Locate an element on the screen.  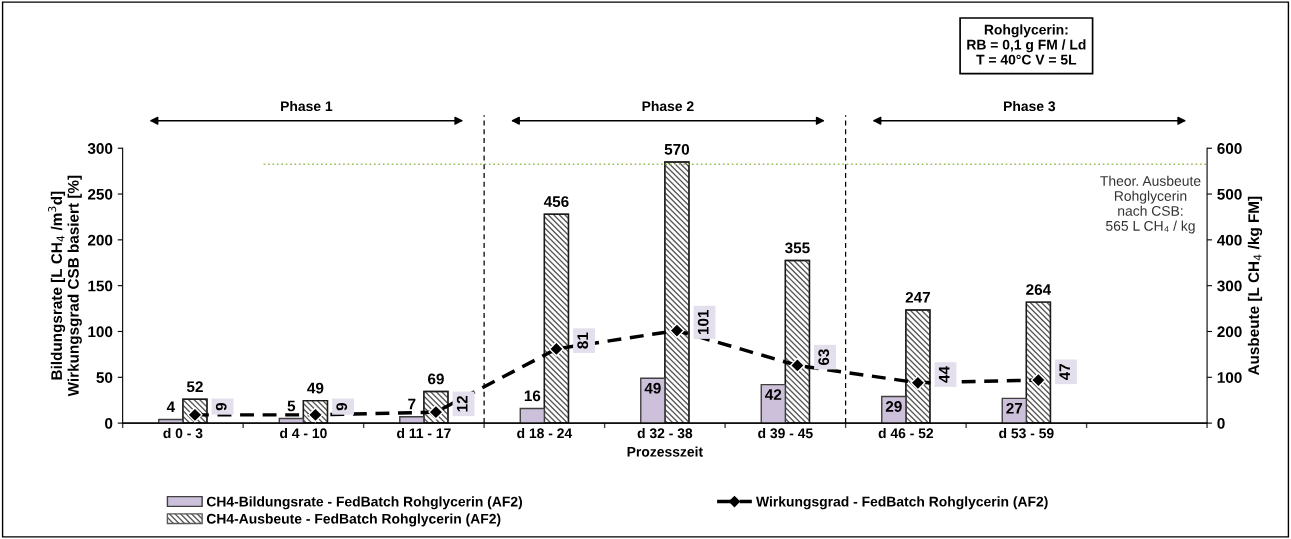
y-tick-label: 200 is located at coordinates (100, 240).